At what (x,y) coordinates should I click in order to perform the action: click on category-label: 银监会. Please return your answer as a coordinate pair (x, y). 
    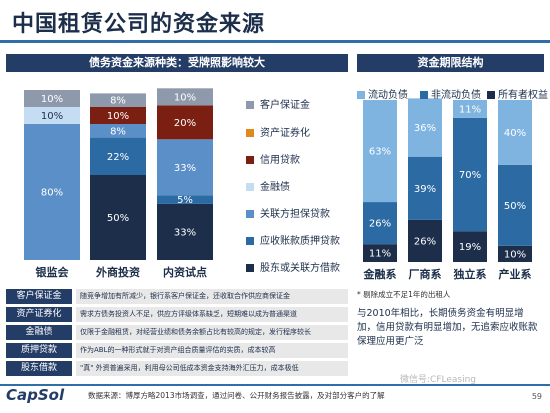
    Looking at the image, I should click on (53, 272).